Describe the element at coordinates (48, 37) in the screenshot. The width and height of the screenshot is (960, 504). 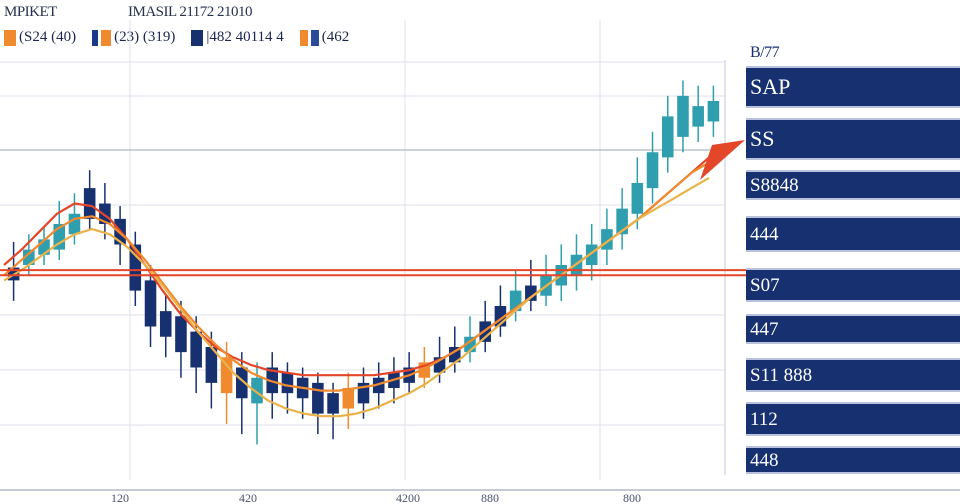
I see `legend-label: (S24 (40)` at that location.